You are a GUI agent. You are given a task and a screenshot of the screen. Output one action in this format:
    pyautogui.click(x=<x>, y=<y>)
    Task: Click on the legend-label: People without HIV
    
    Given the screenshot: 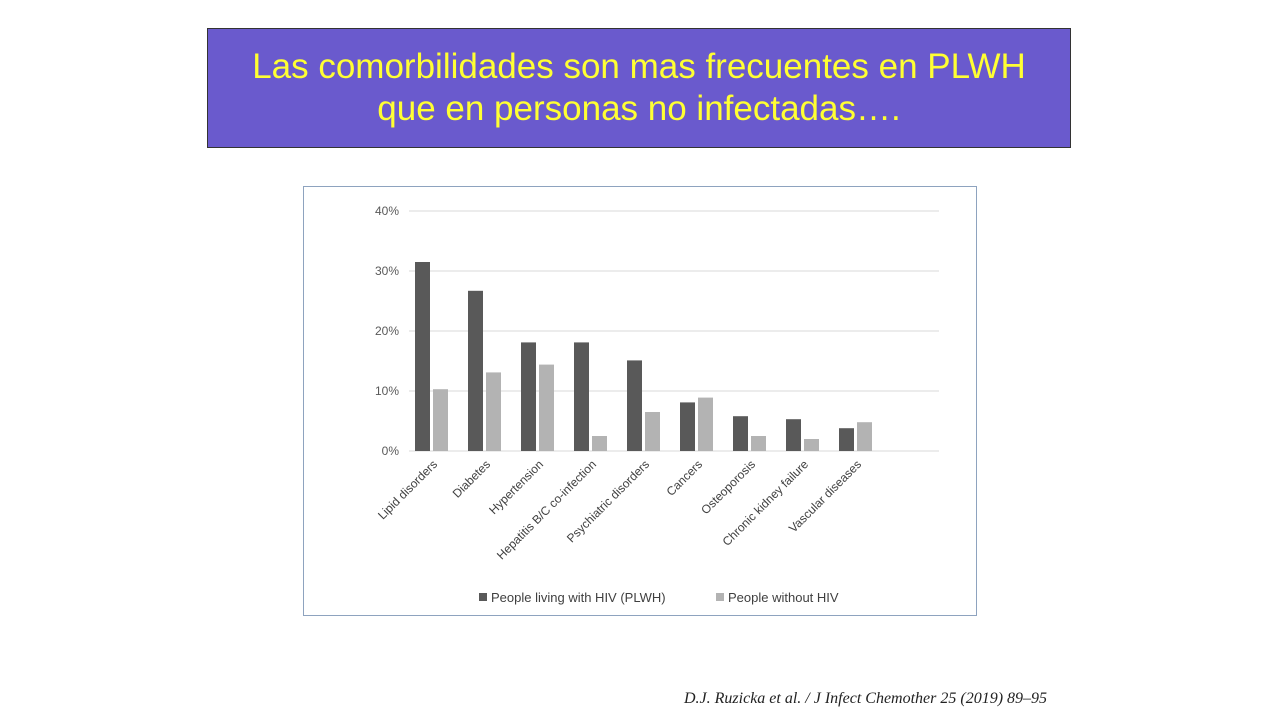 What is the action you would take?
    pyautogui.click(x=783, y=597)
    